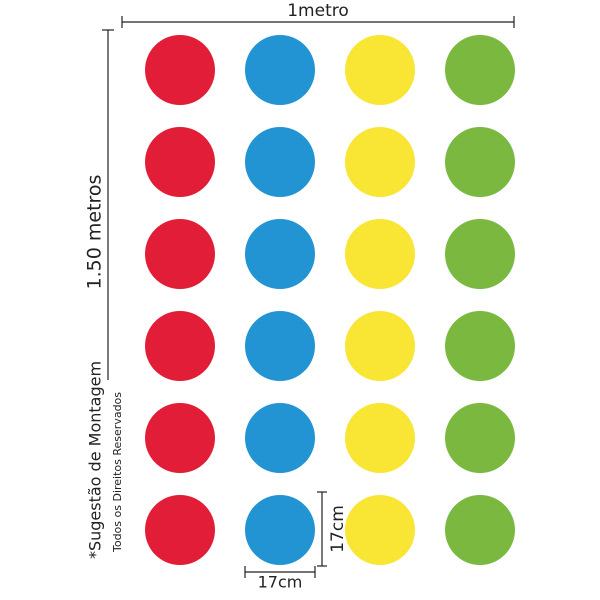 The width and height of the screenshot is (600, 600). What do you see at coordinates (117, 472) in the screenshot?
I see `rights-note: Todos os Direitos Reservados` at bounding box center [117, 472].